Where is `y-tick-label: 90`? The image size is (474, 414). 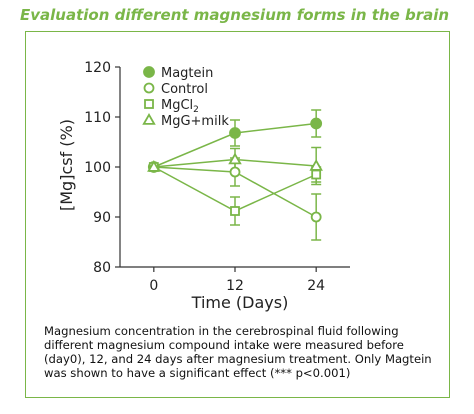
y-tick-label: 90 is located at coordinates (102, 218).